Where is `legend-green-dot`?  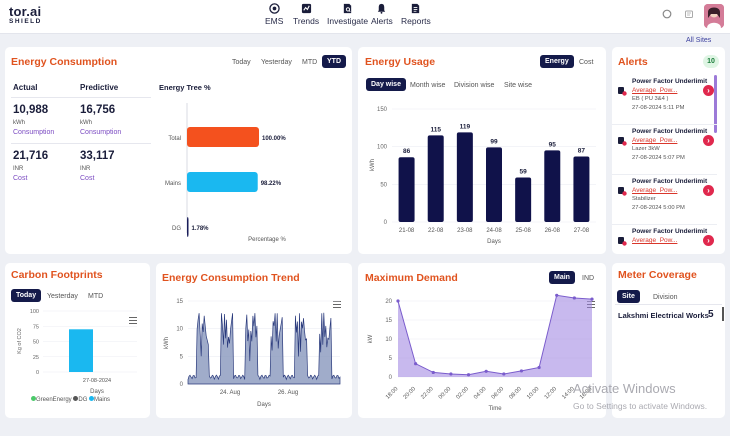 legend-green-dot is located at coordinates (33, 398).